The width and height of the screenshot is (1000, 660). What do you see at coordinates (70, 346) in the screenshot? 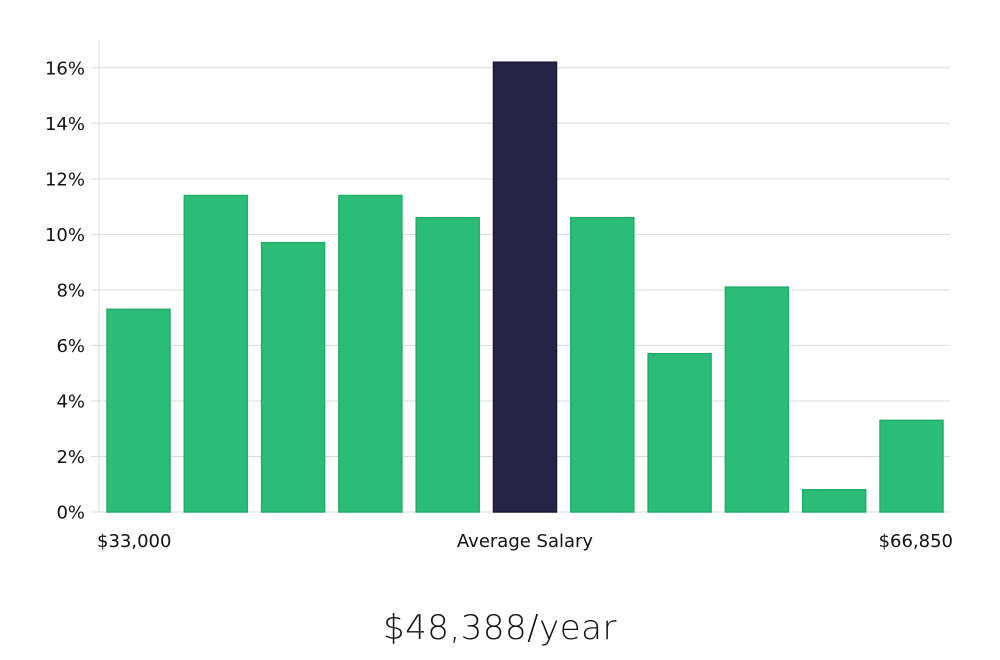
I see `y-tick-label: 6%` at bounding box center [70, 346].